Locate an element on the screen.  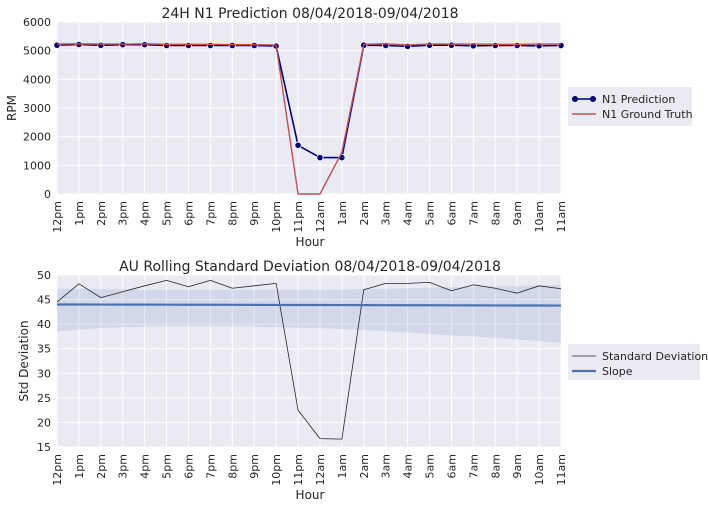
confidence-band is located at coordinates (309, 313).